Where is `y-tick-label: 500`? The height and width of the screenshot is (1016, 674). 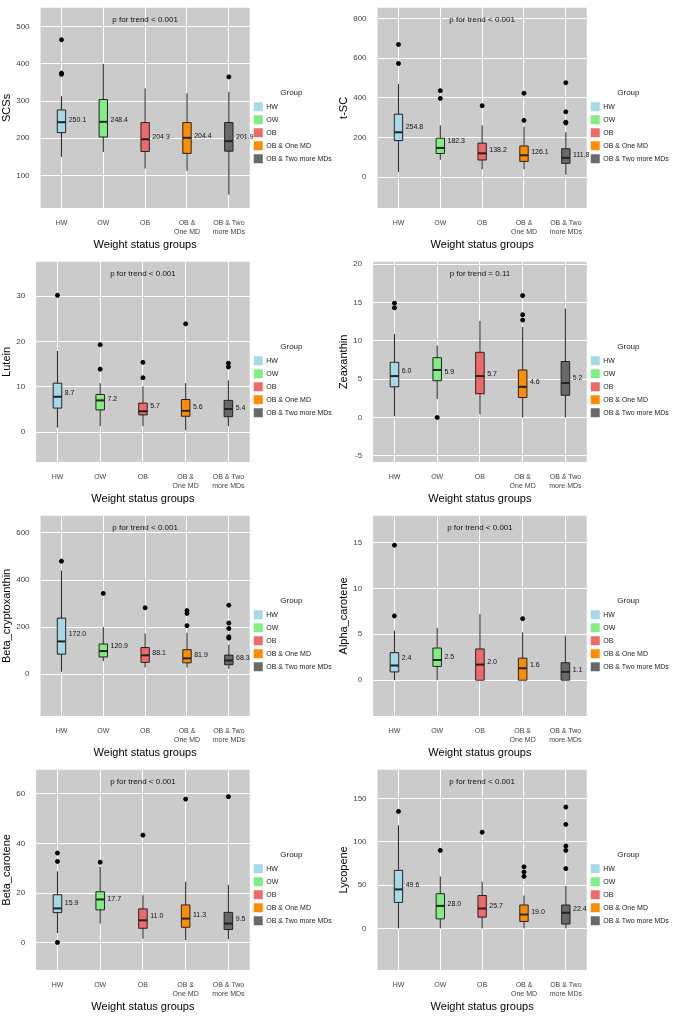
y-tick-label: 500 is located at coordinates (23, 26).